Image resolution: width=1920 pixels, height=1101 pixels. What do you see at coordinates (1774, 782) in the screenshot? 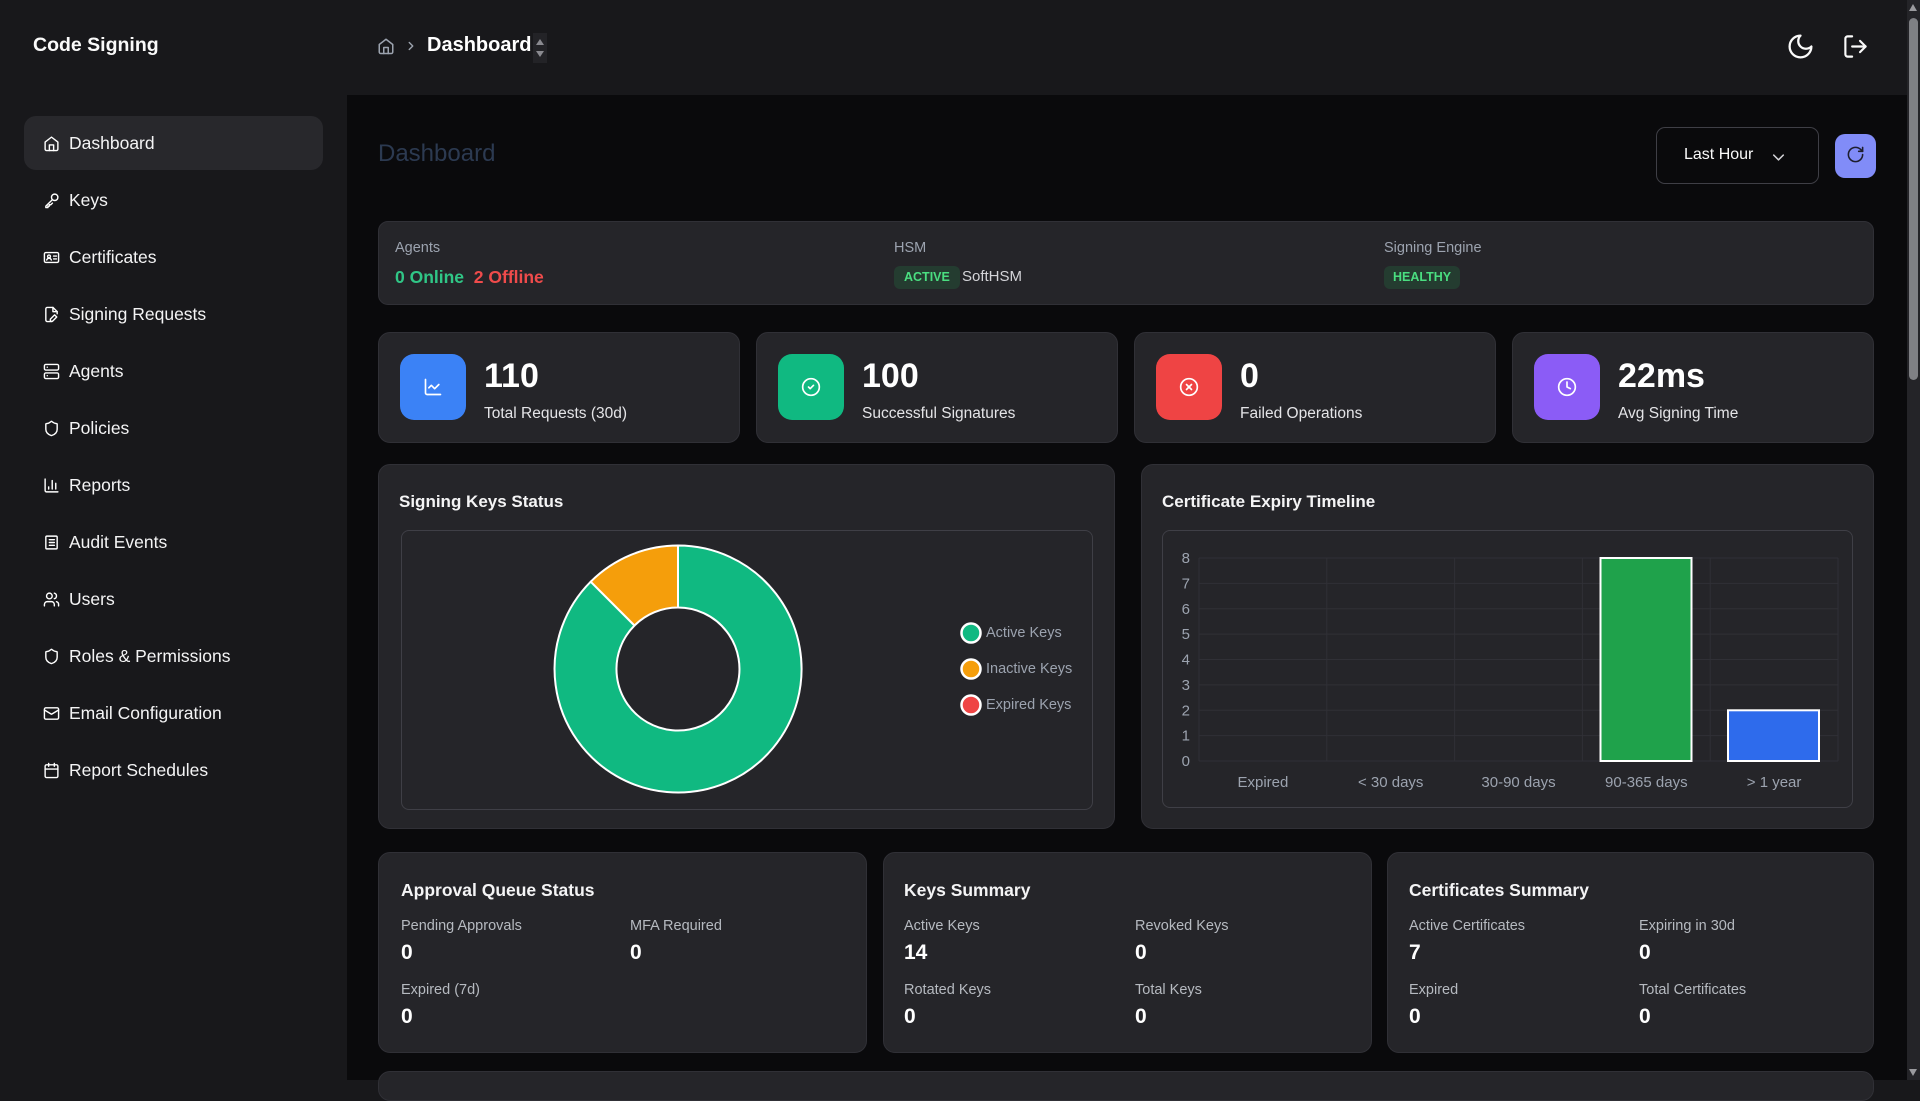
I see `svg-text: > 1 year` at bounding box center [1774, 782].